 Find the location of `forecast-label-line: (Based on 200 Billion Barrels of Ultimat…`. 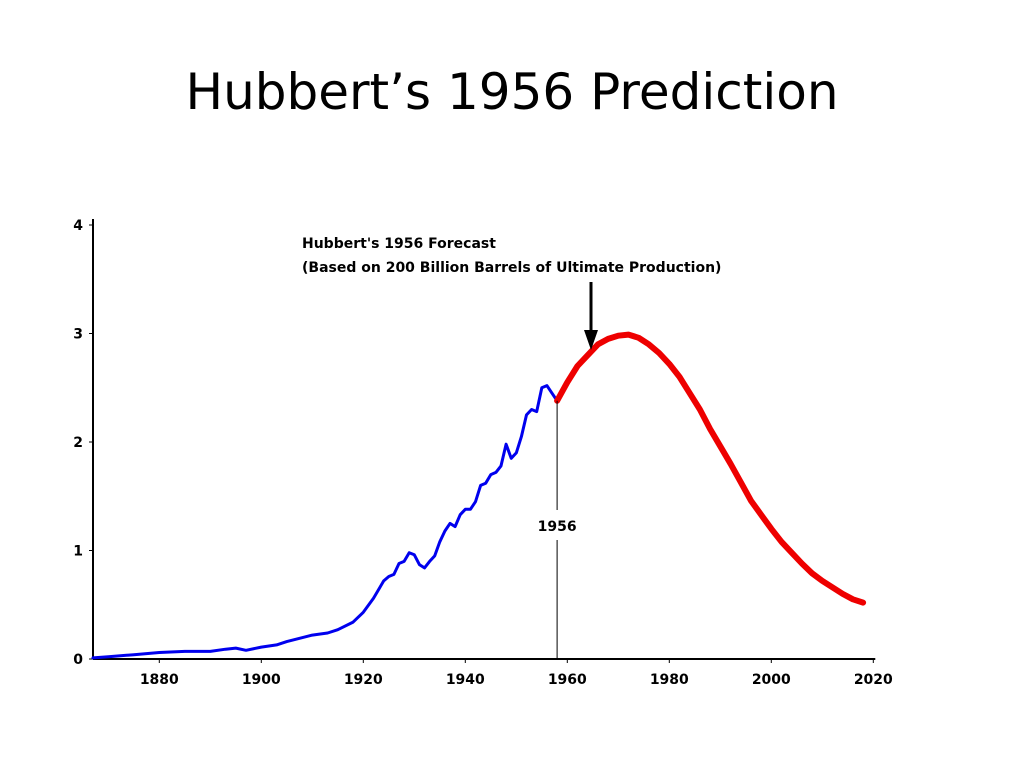

forecast-label-line: (Based on 200 Billion Barrels of Ultimat… is located at coordinates (511, 268).